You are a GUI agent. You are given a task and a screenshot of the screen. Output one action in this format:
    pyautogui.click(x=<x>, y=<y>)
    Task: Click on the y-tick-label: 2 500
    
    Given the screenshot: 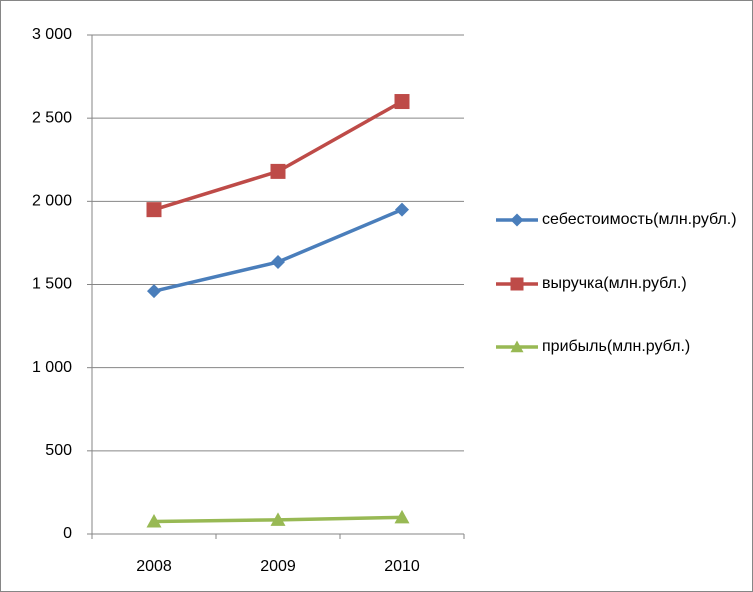 What is the action you would take?
    pyautogui.click(x=52, y=117)
    